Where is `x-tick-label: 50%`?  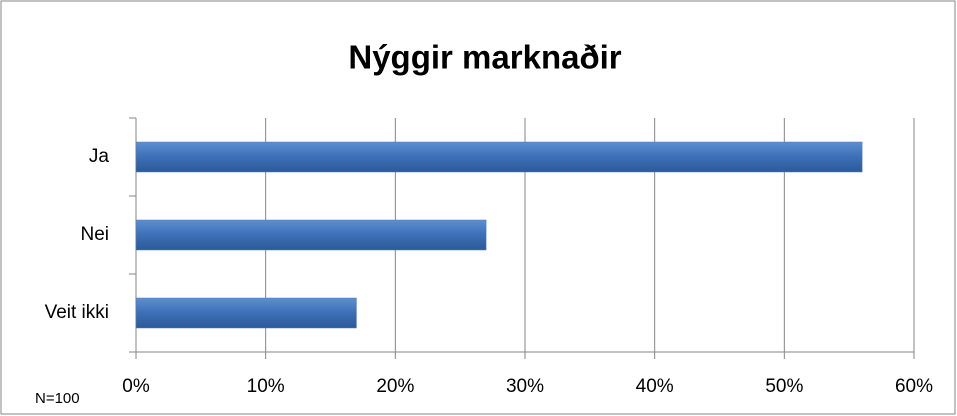
x-tick-label: 50% is located at coordinates (784, 386).